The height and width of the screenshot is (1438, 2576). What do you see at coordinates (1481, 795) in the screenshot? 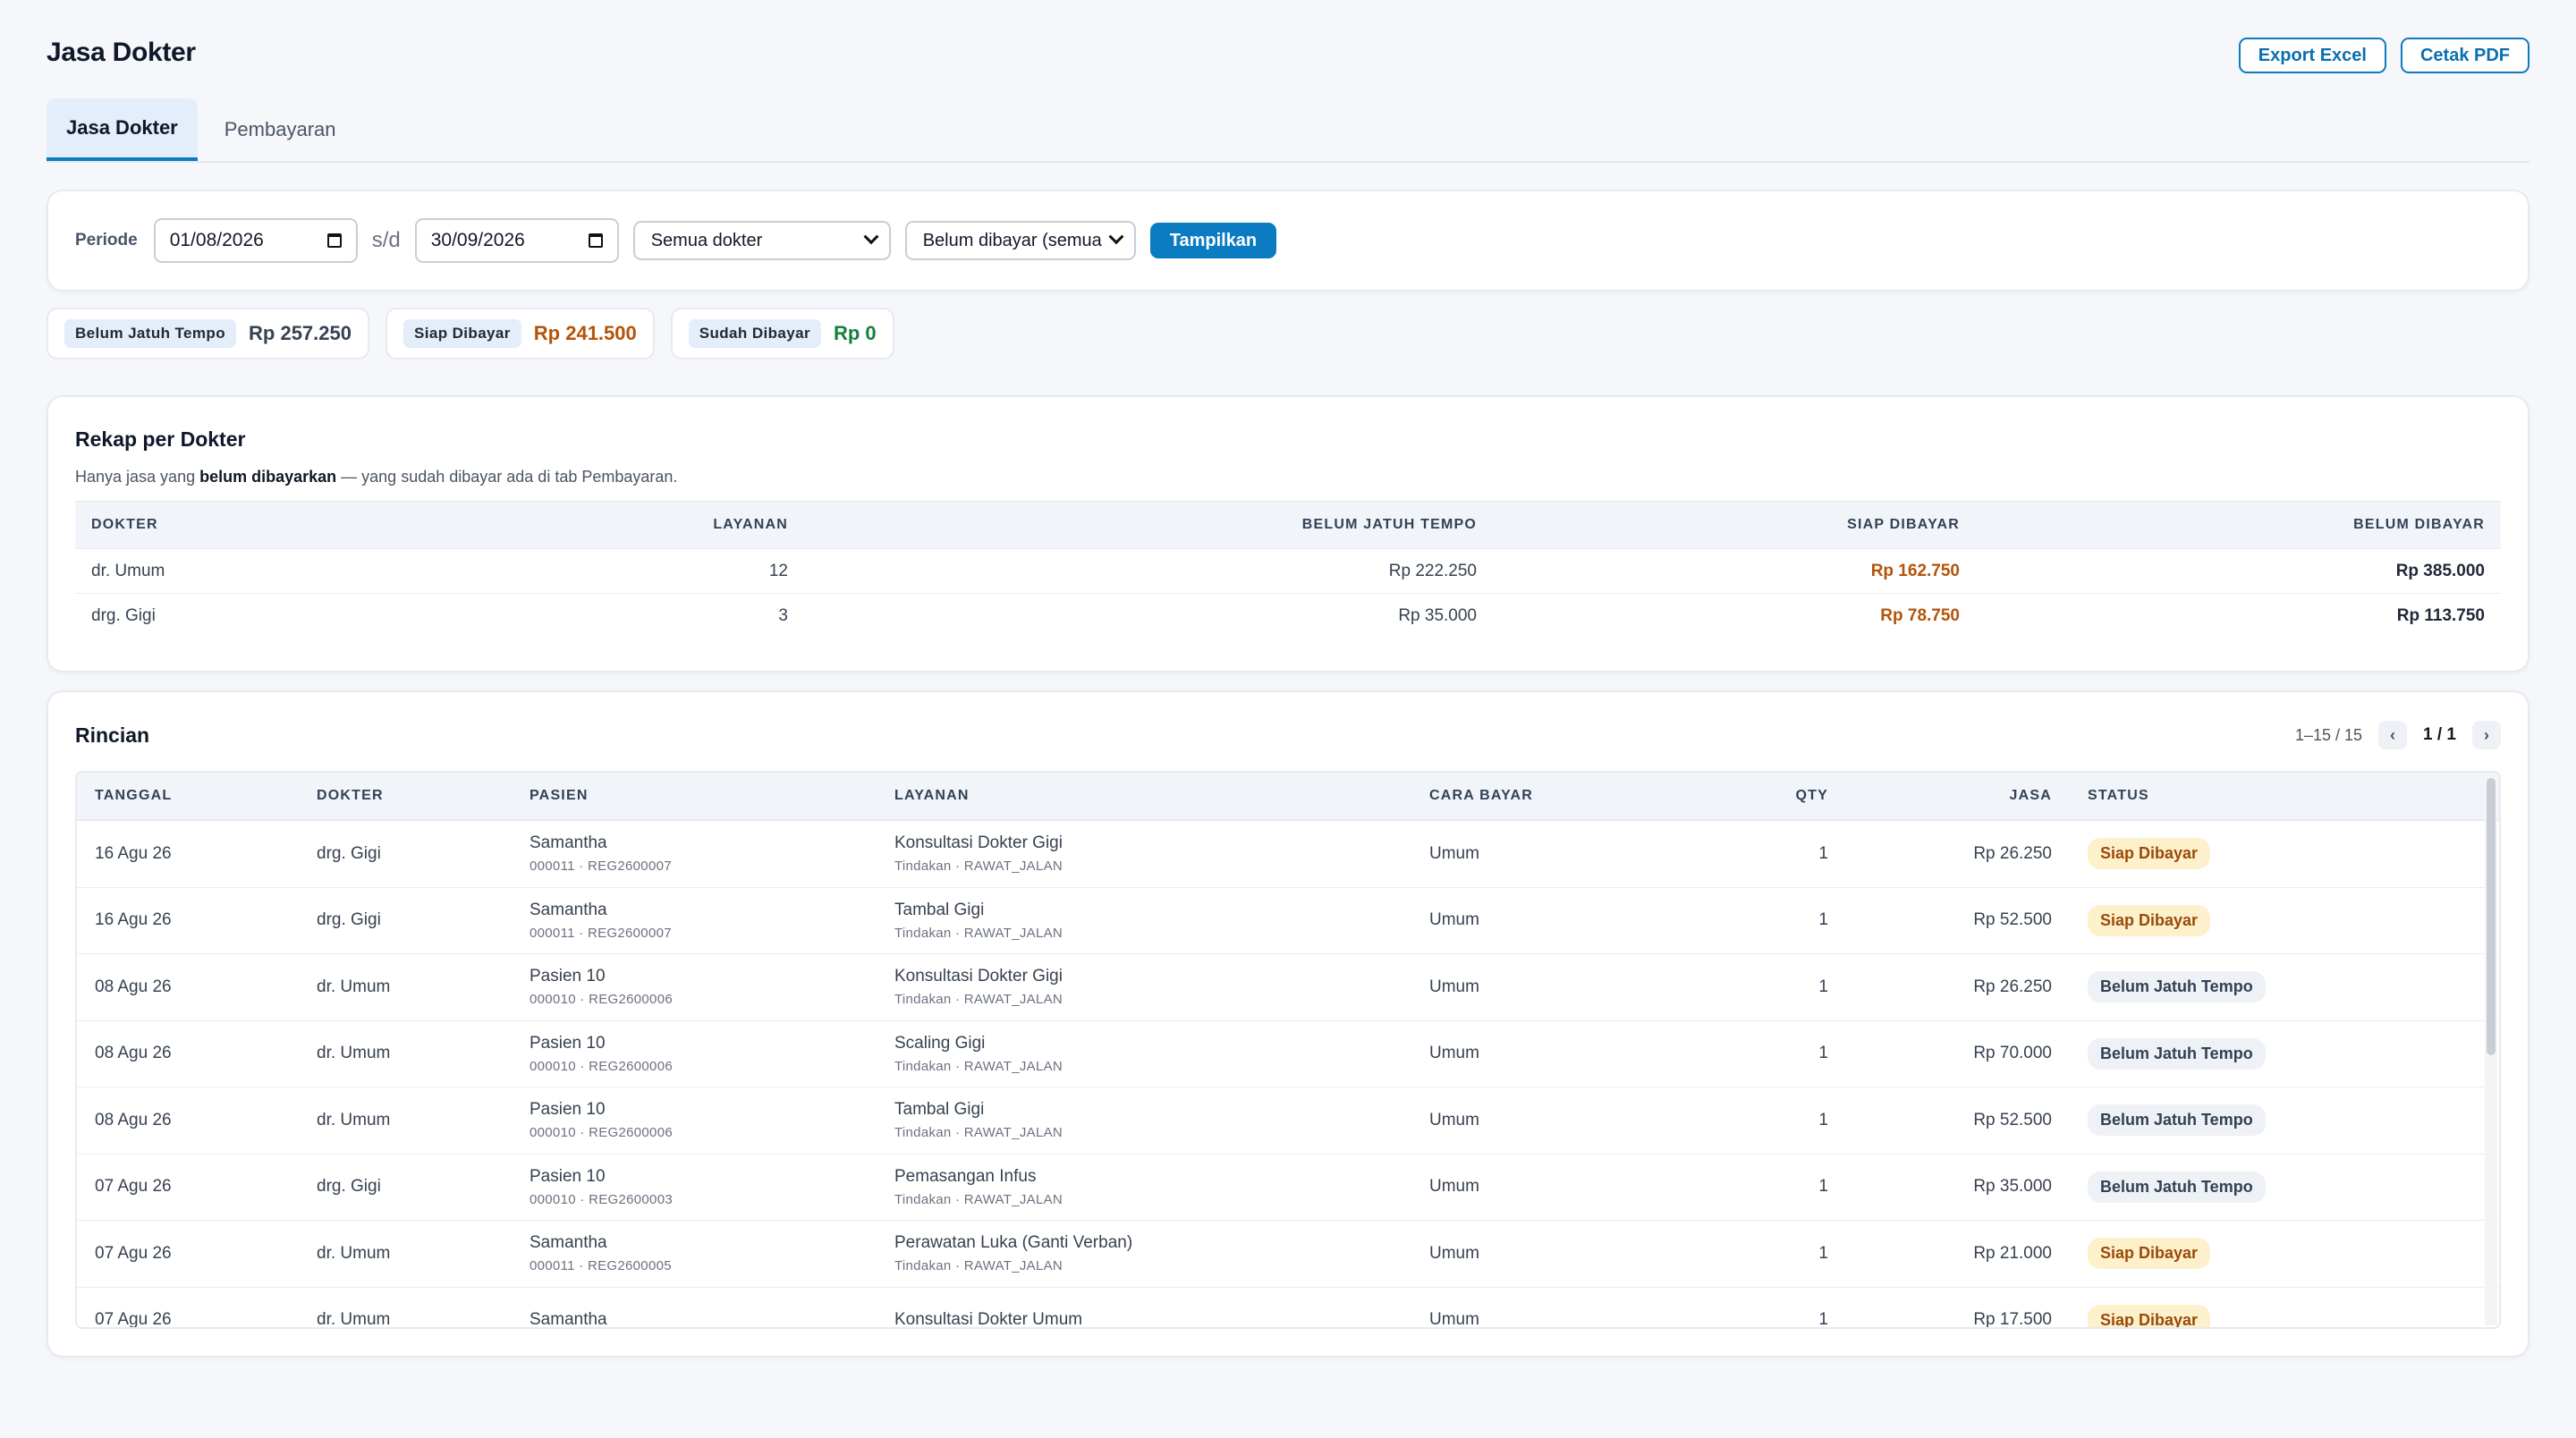
I see `col-cara-bayar: CARA BAYAR` at bounding box center [1481, 795].